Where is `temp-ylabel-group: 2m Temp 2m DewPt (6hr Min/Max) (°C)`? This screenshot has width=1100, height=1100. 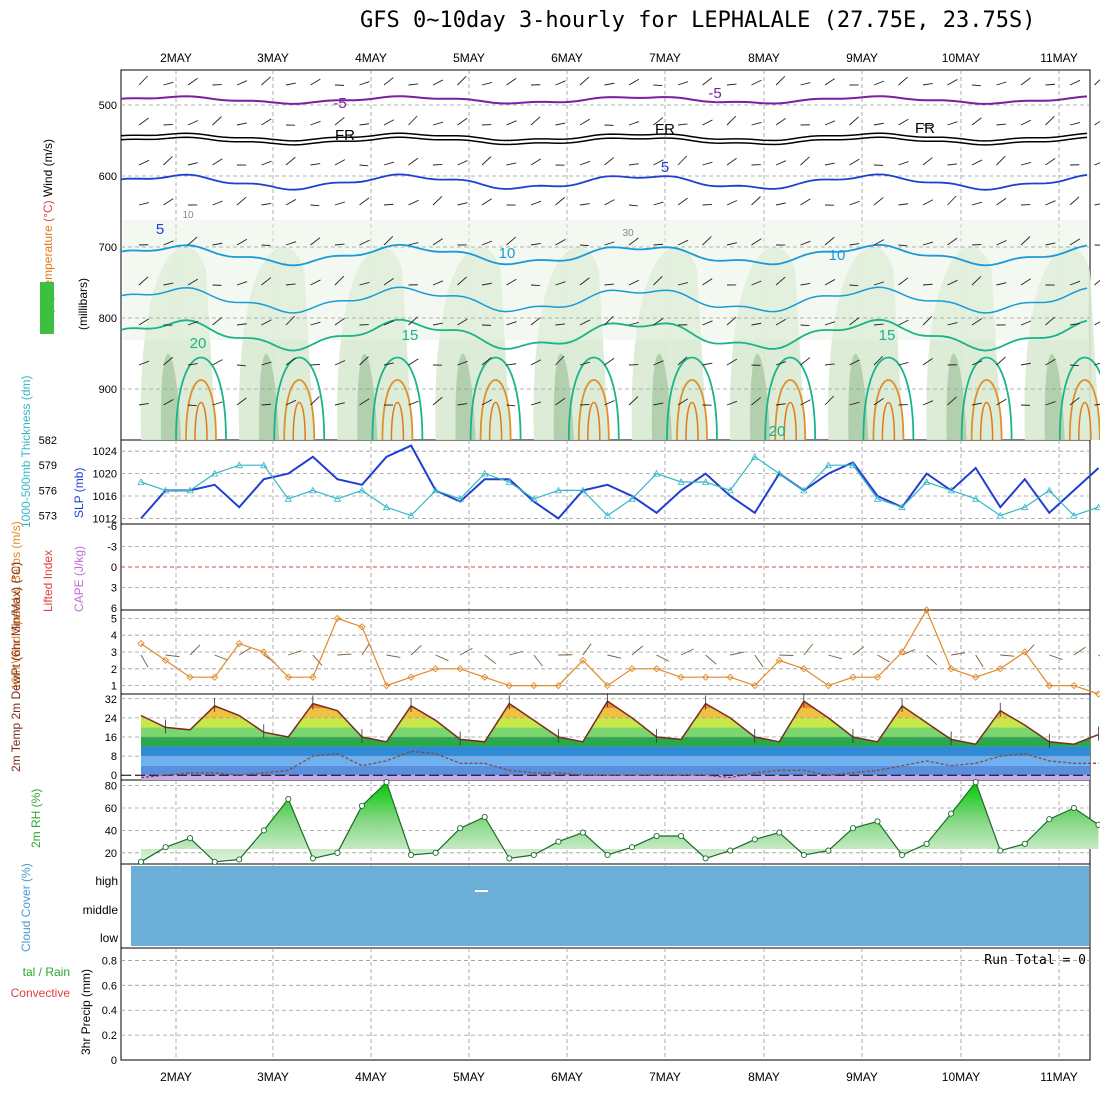 temp-ylabel-group: 2m Temp 2m DewPt (6hr Min/Max) (°C) is located at coordinates (16, 667).